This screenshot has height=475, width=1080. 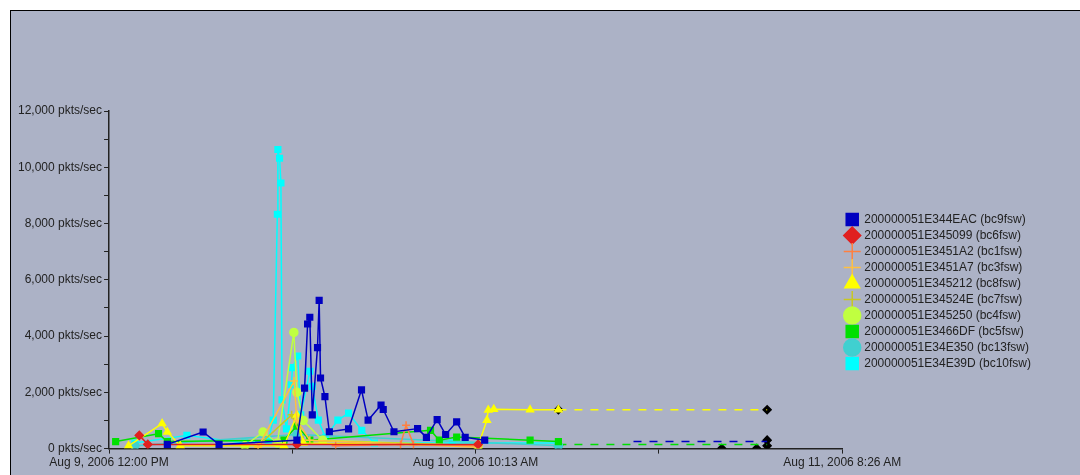 What do you see at coordinates (943, 250) in the screenshot?
I see `legend-label: 200000051E3451A2 (bc1fsw)` at bounding box center [943, 250].